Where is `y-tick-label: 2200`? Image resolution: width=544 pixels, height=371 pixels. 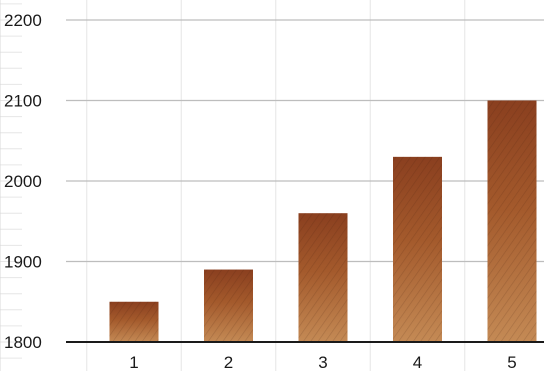
y-tick-label: 2200 is located at coordinates (23, 20).